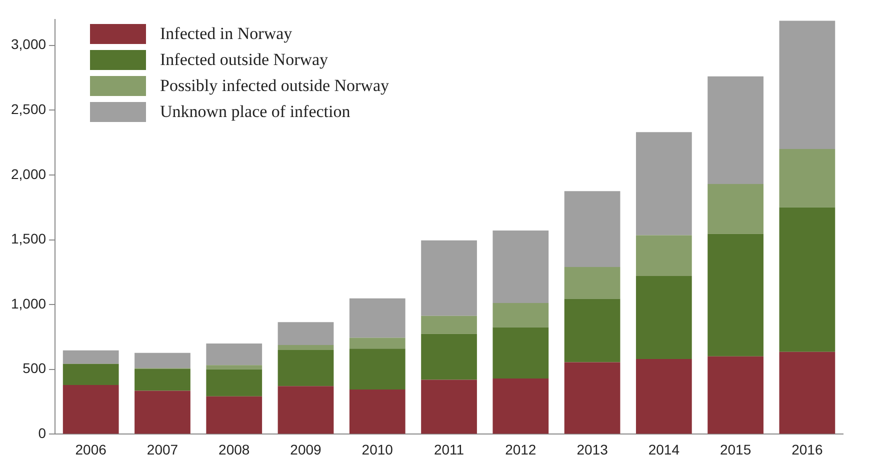  I want to click on legend-label: Infected in Norway, so click(226, 34).